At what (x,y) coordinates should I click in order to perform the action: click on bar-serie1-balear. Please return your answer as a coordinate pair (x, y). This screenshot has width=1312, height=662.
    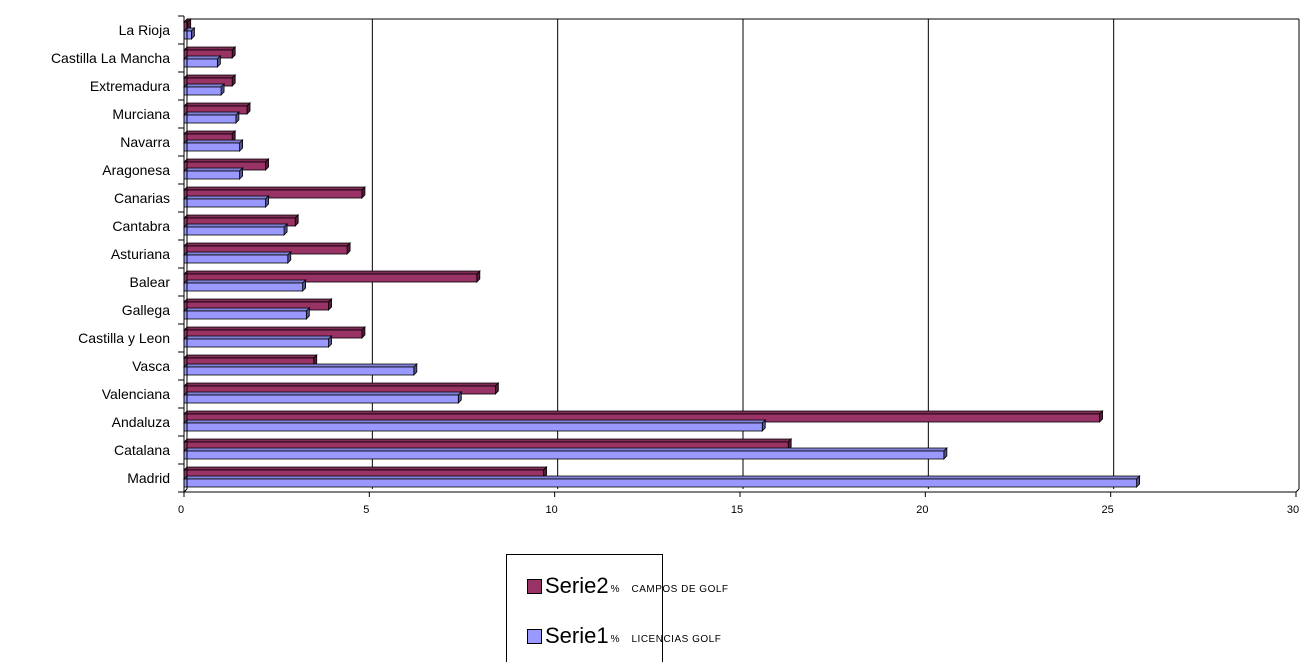
    Looking at the image, I should click on (245, 285).